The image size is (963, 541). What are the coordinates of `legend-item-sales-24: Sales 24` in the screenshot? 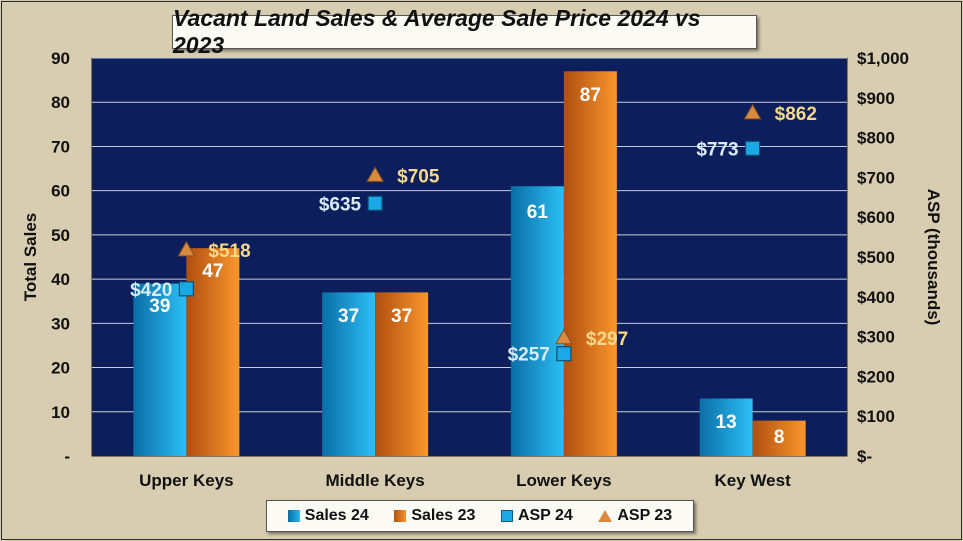 It's located at (328, 516).